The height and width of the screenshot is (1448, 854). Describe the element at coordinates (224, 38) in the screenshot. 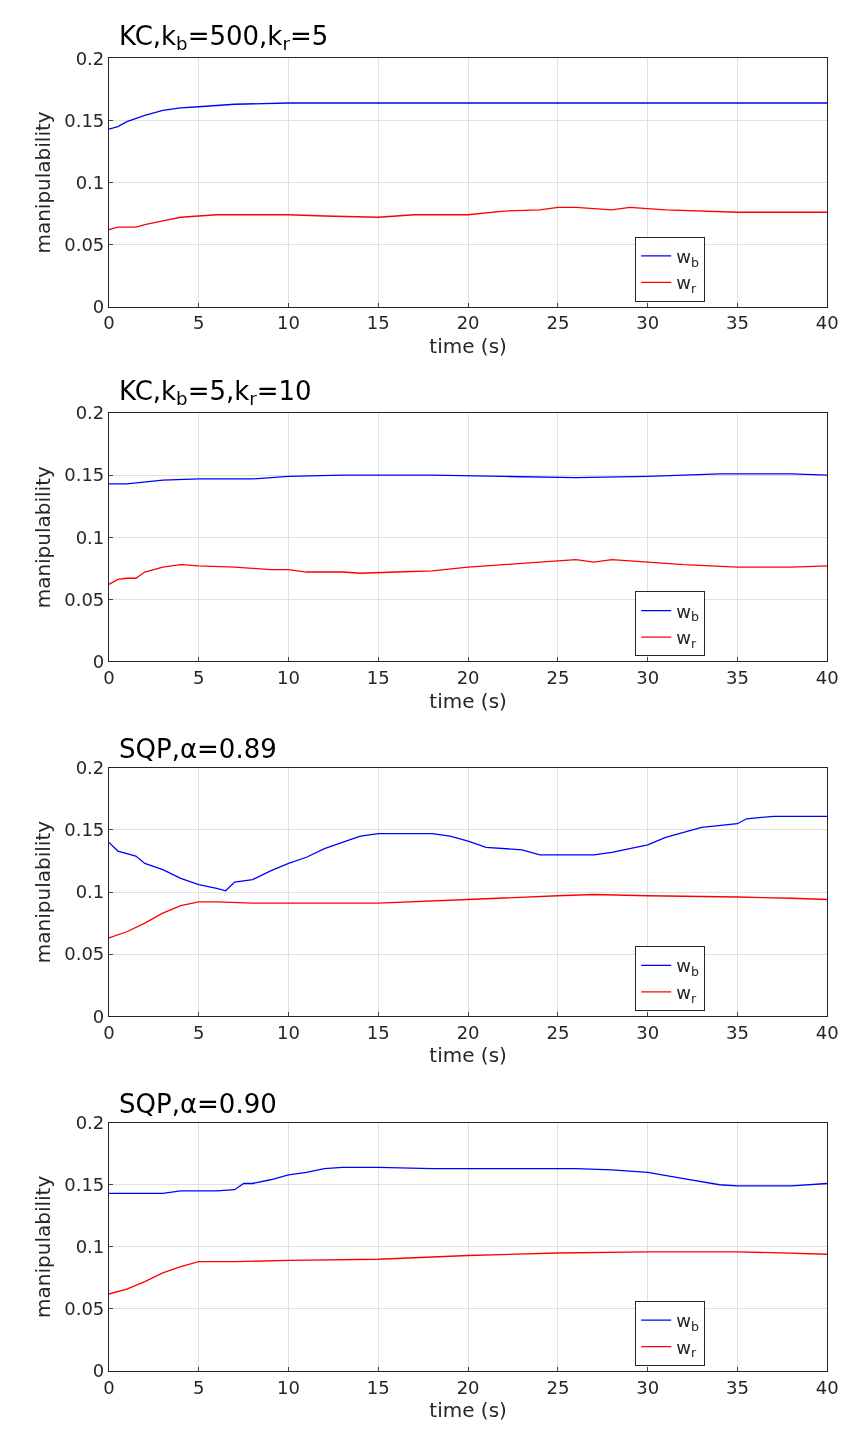

I see `chart-title: KC,k$_{b}$=500,k$_{r}$=5` at that location.